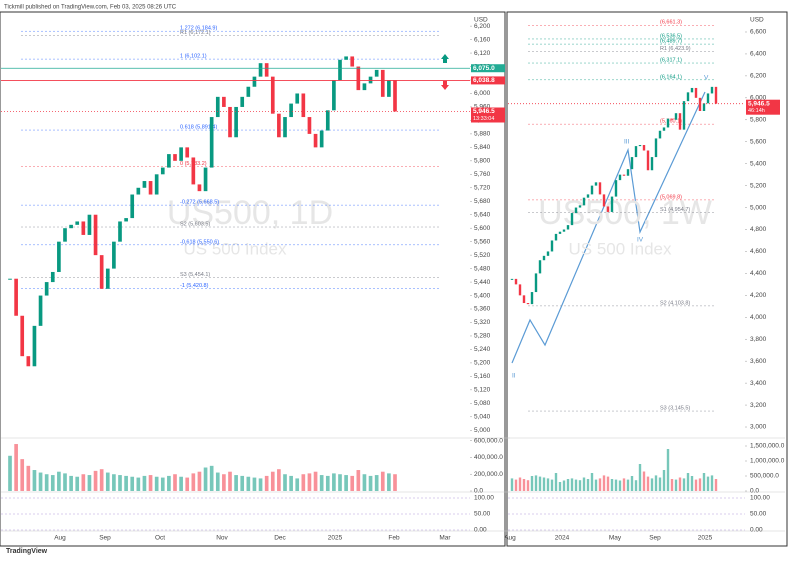 The image size is (788, 563). Describe the element at coordinates (482, 376) in the screenshot. I see `y-tick-label: 5,160` at that location.